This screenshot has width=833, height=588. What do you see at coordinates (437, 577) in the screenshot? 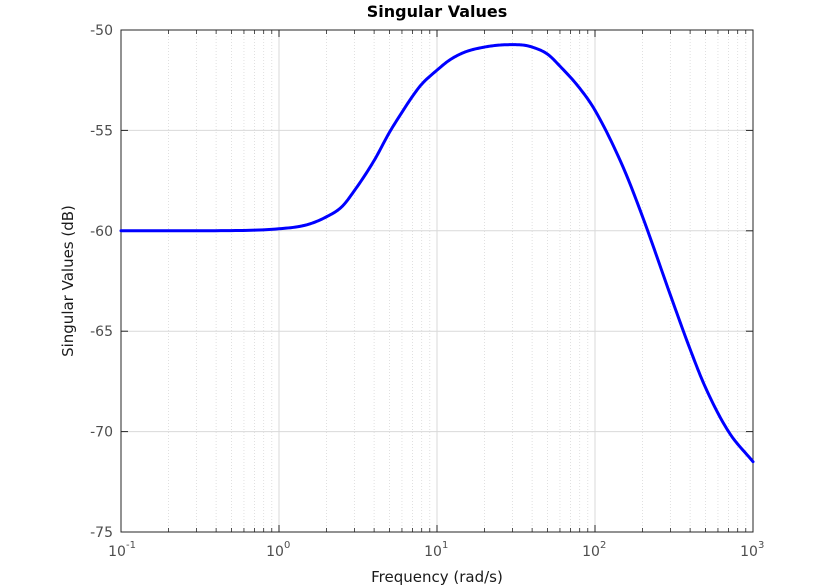
I see `x-axis-label: Frequency (rad/s)` at bounding box center [437, 577].